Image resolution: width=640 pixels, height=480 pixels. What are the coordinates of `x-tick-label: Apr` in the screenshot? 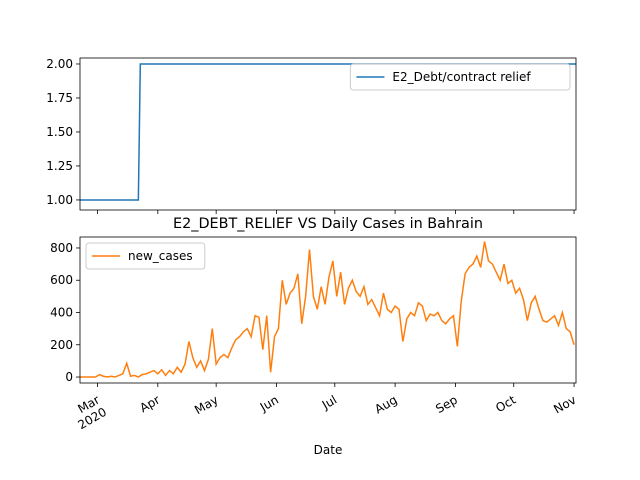 It's located at (149, 404).